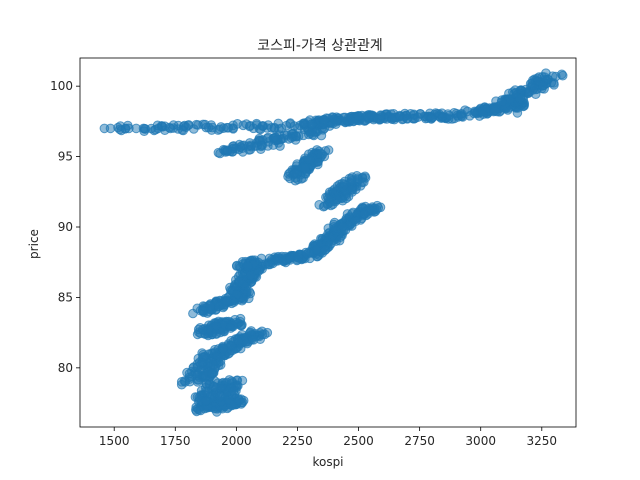 The image size is (640, 480). What do you see at coordinates (419, 441) in the screenshot?
I see `x-tick-label: 2750` at bounding box center [419, 441].